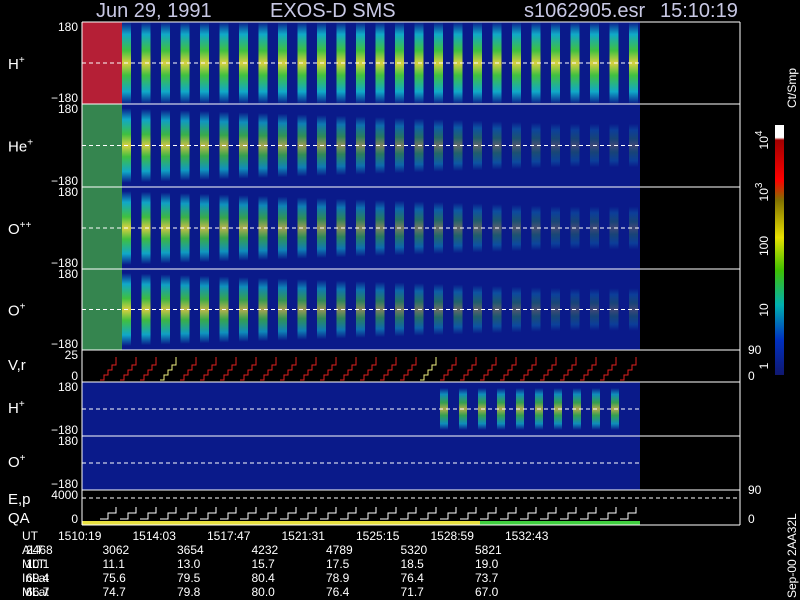  I want to click on panel-label-base: V,r, so click(17, 365).